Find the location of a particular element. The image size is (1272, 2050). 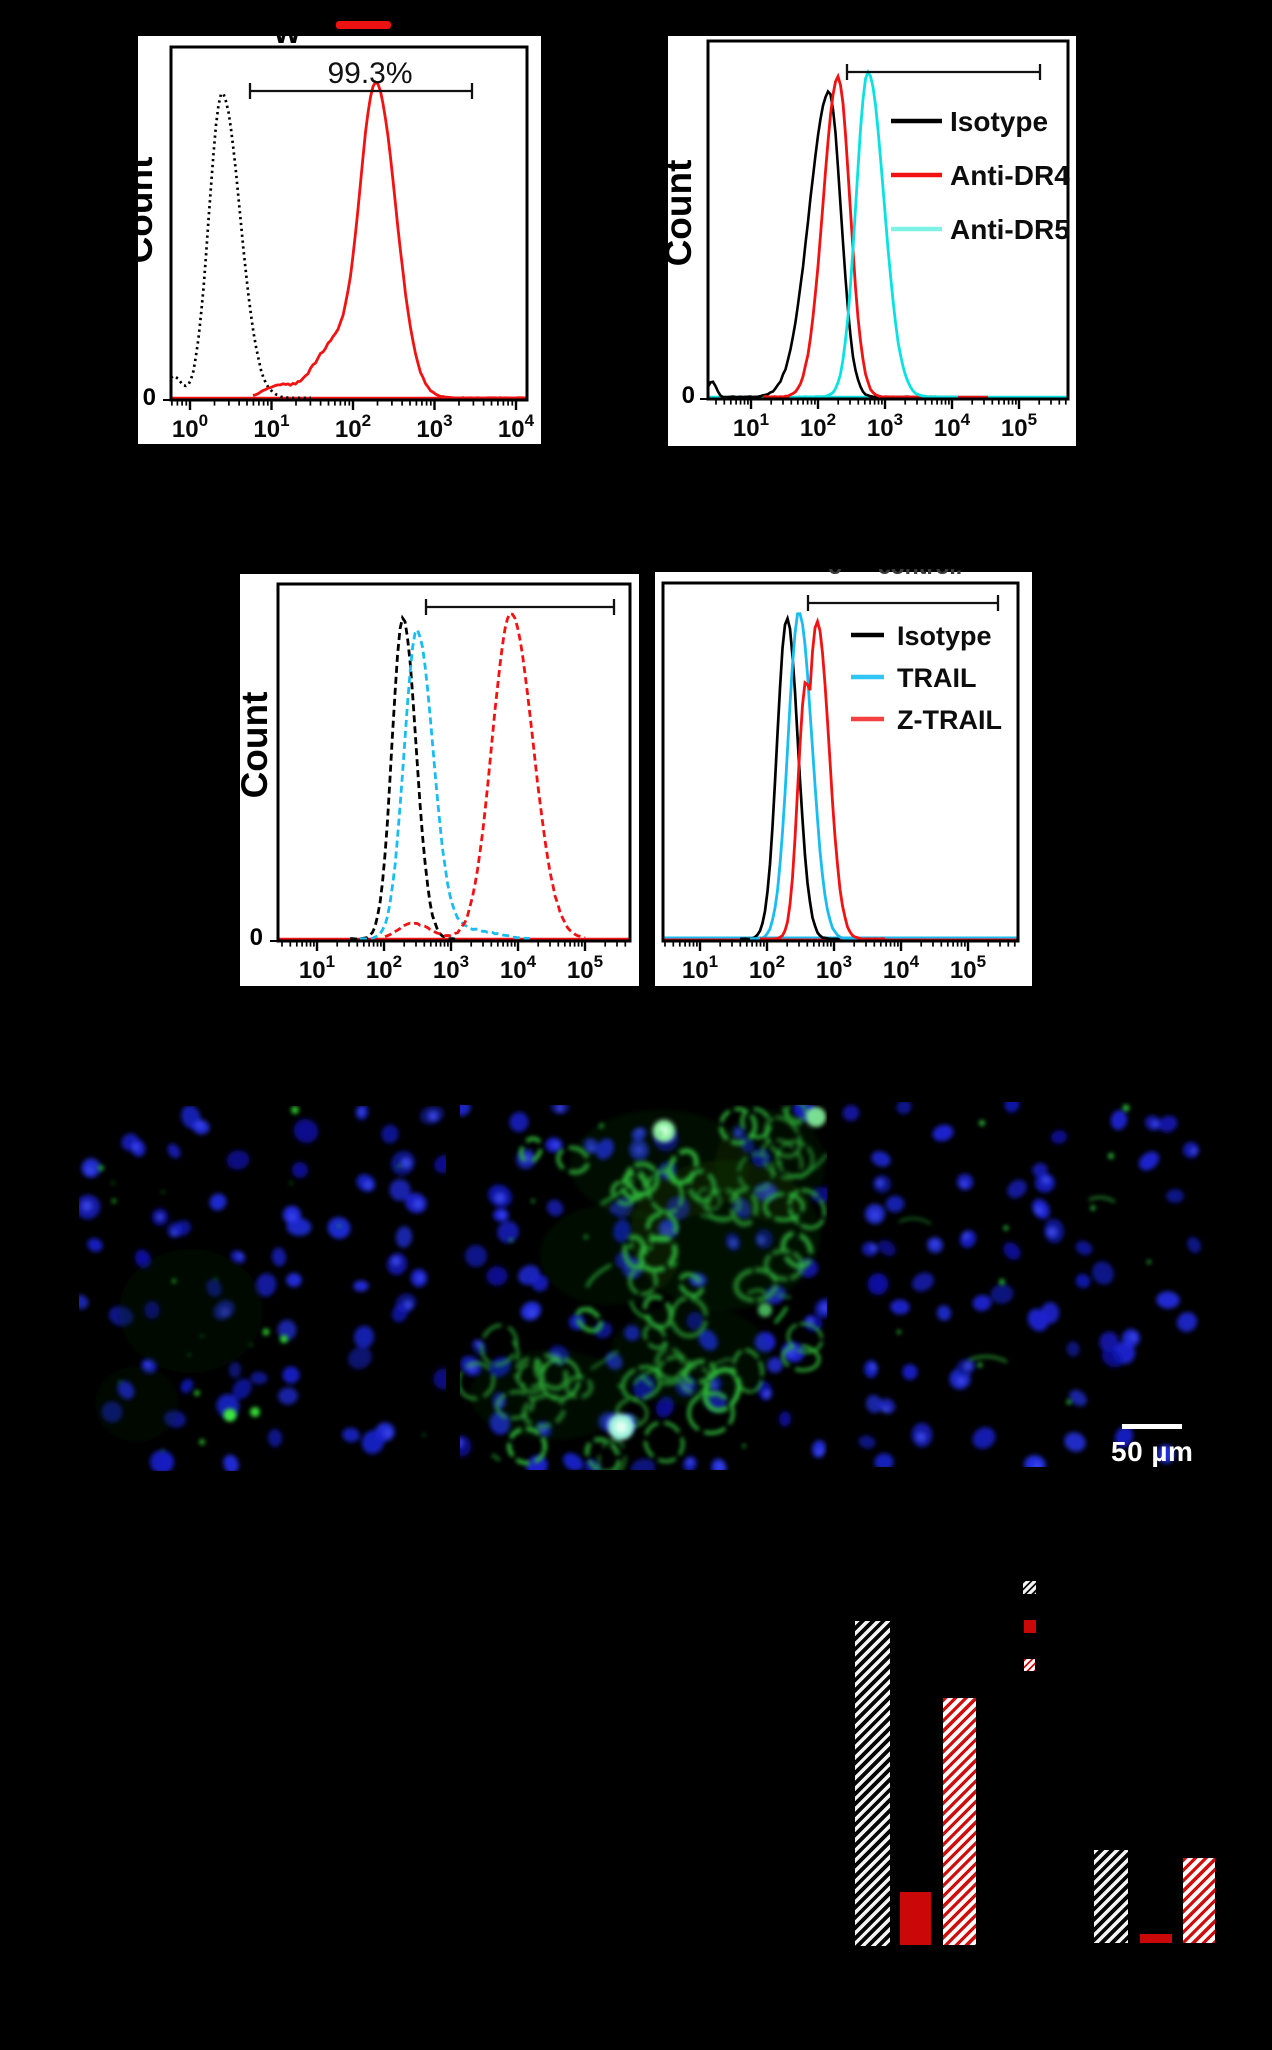

svg-text: 10⁵ is located at coordinates (585, 968).